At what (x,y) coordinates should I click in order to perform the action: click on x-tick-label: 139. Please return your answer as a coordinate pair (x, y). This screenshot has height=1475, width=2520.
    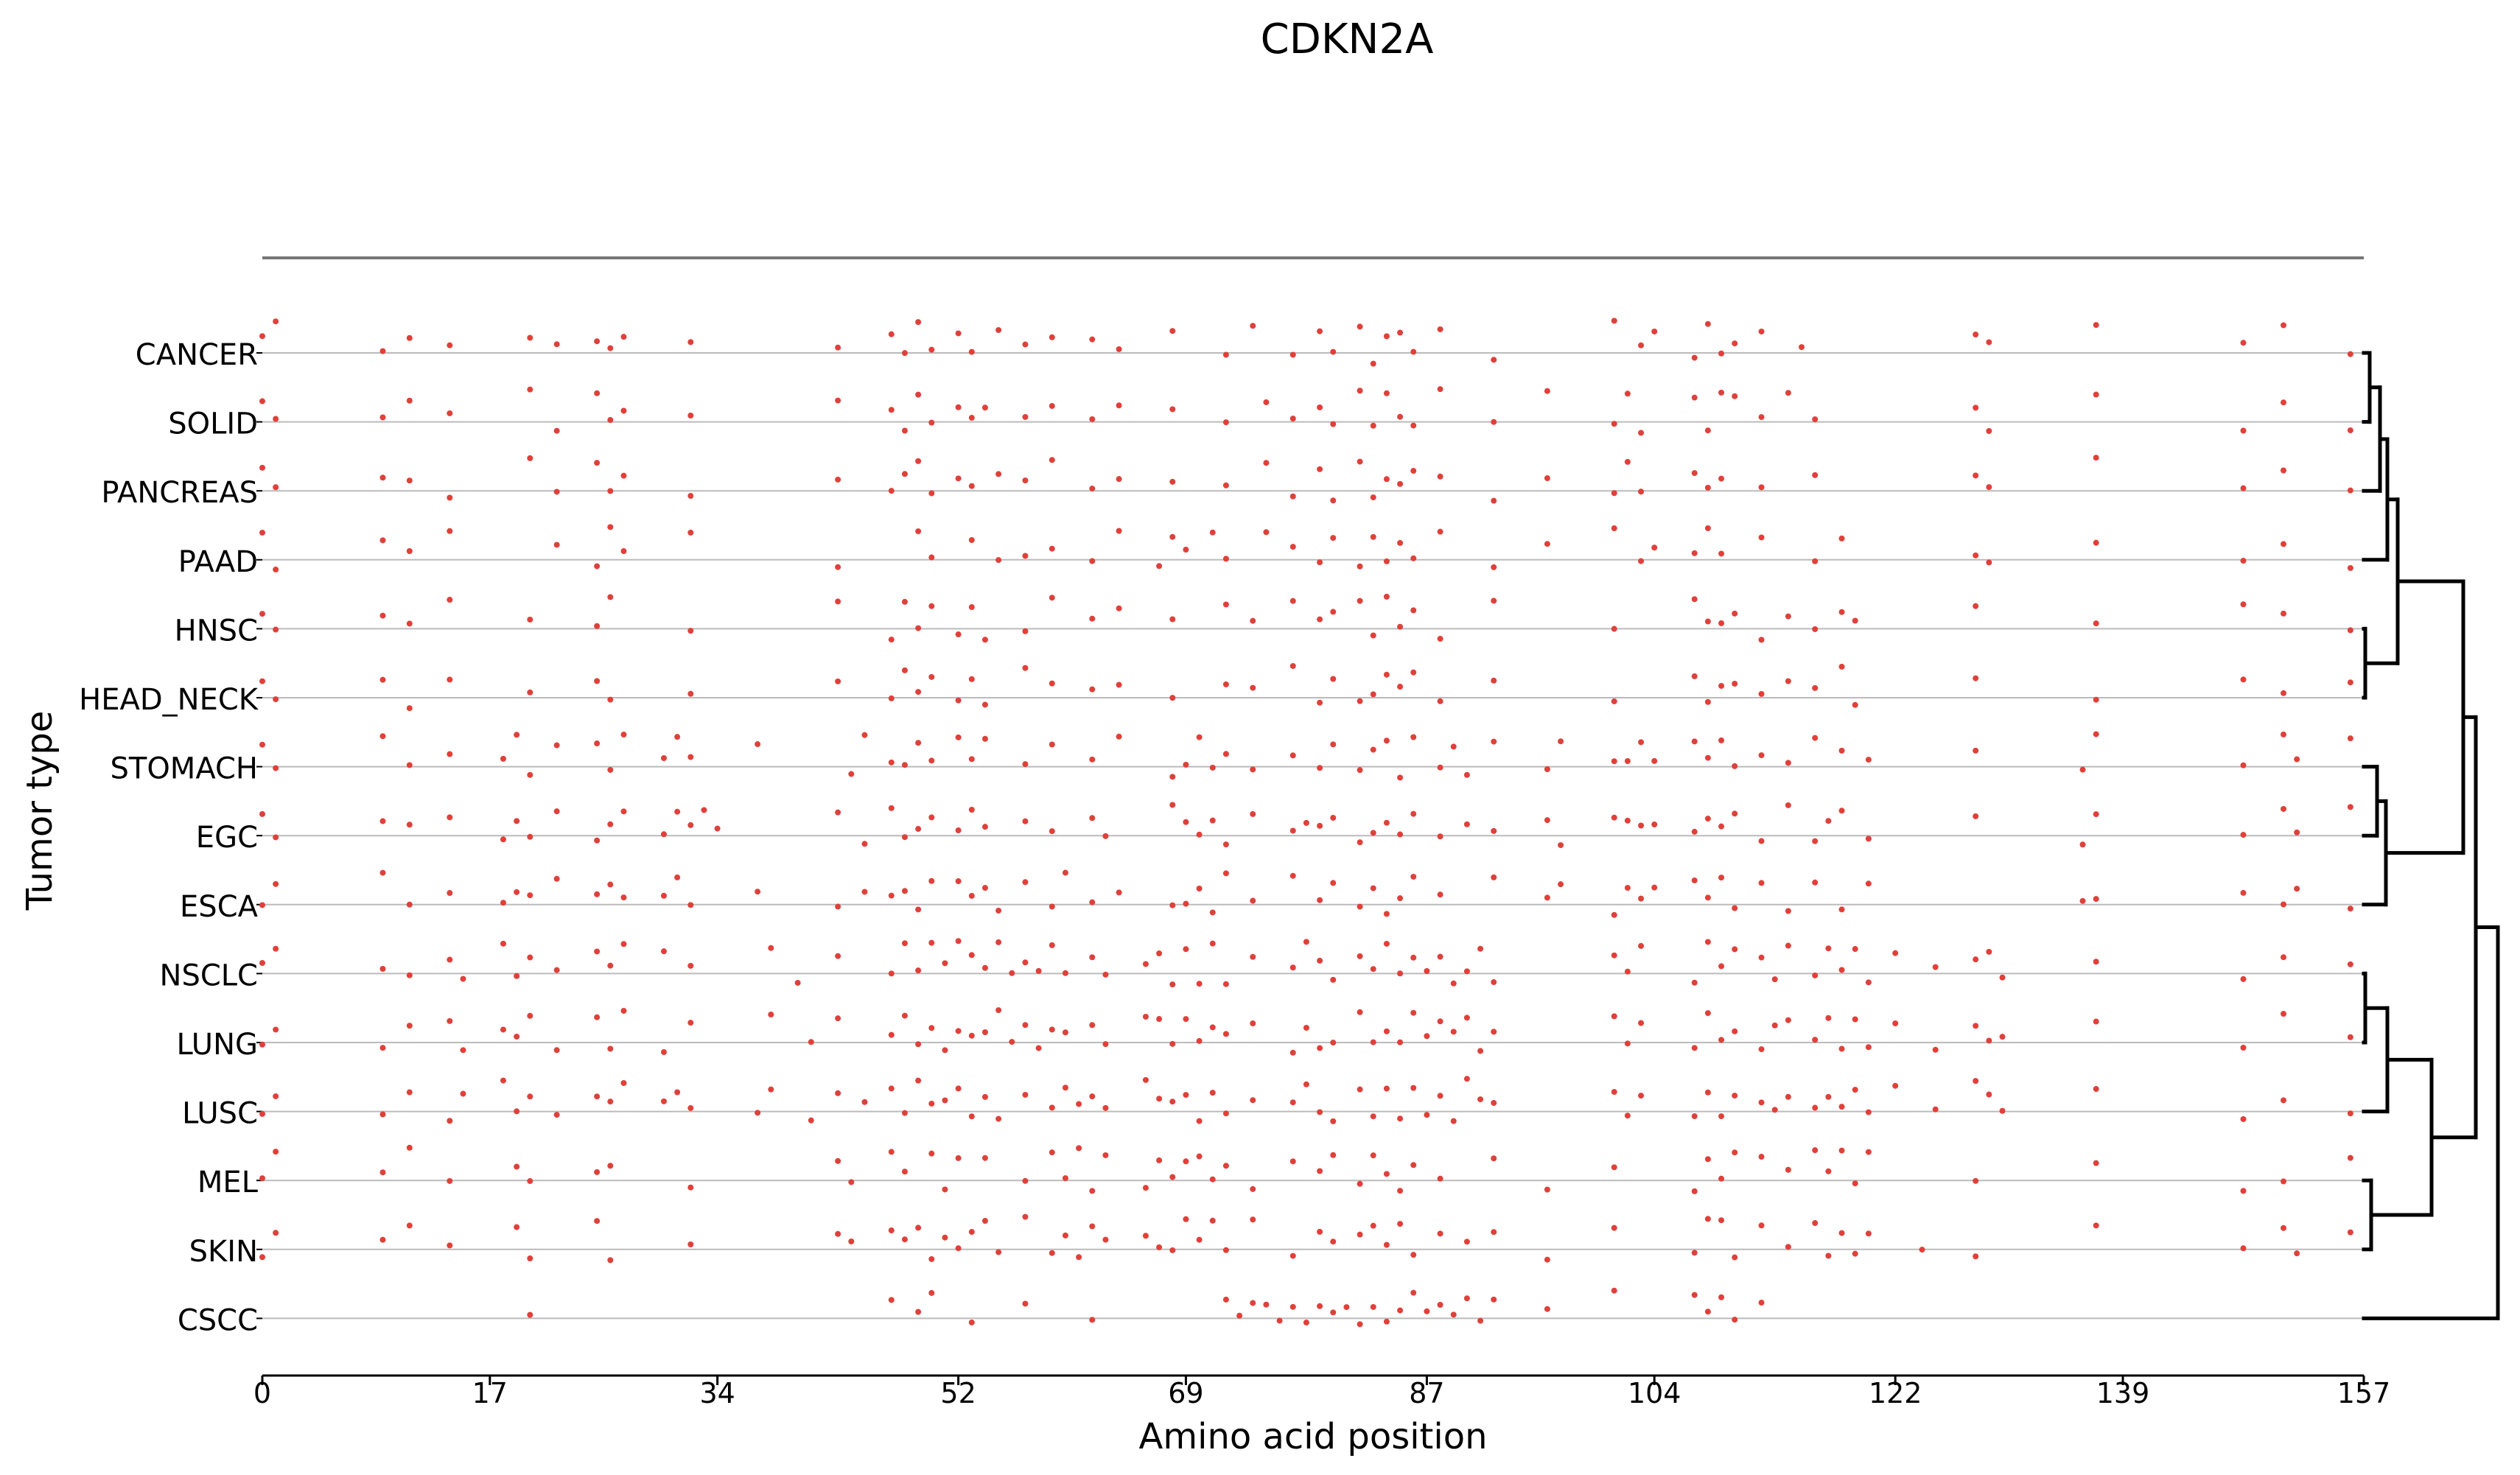
    Looking at the image, I should click on (2123, 1393).